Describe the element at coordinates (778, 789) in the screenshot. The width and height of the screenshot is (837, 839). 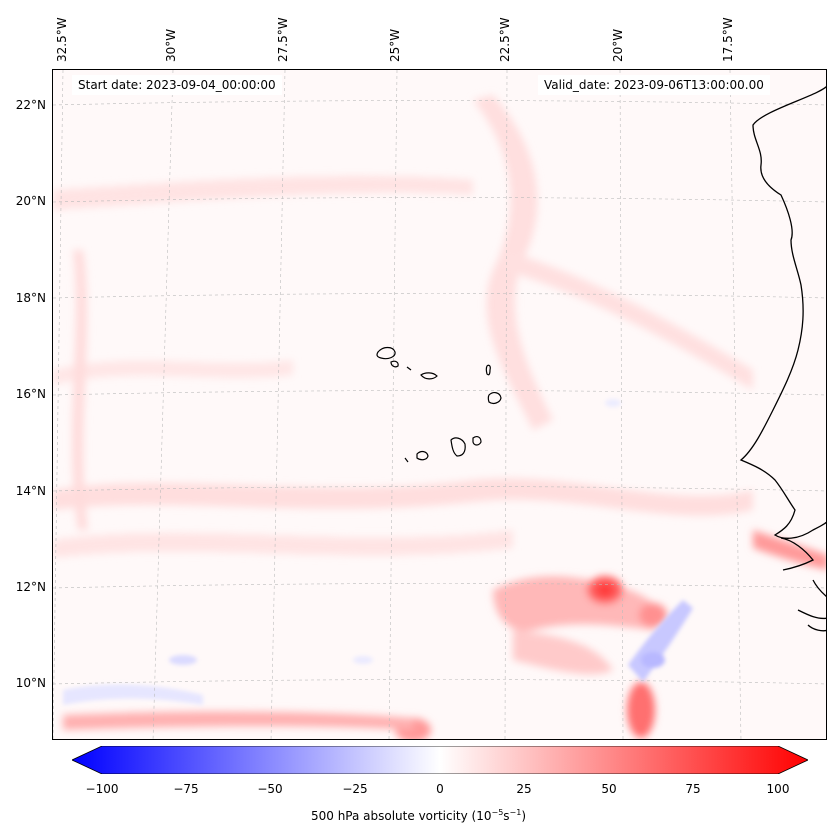
I see `colorbar-tick-label: 100` at that location.